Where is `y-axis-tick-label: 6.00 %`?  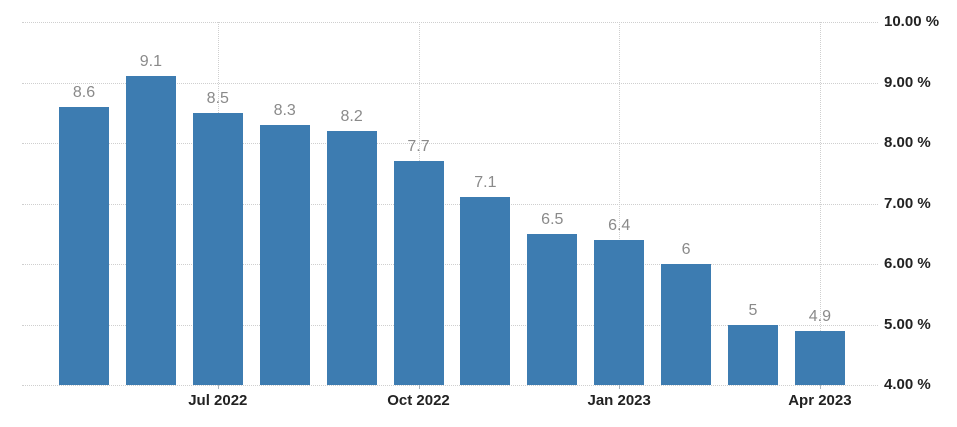 y-axis-tick-label: 6.00 % is located at coordinates (907, 263).